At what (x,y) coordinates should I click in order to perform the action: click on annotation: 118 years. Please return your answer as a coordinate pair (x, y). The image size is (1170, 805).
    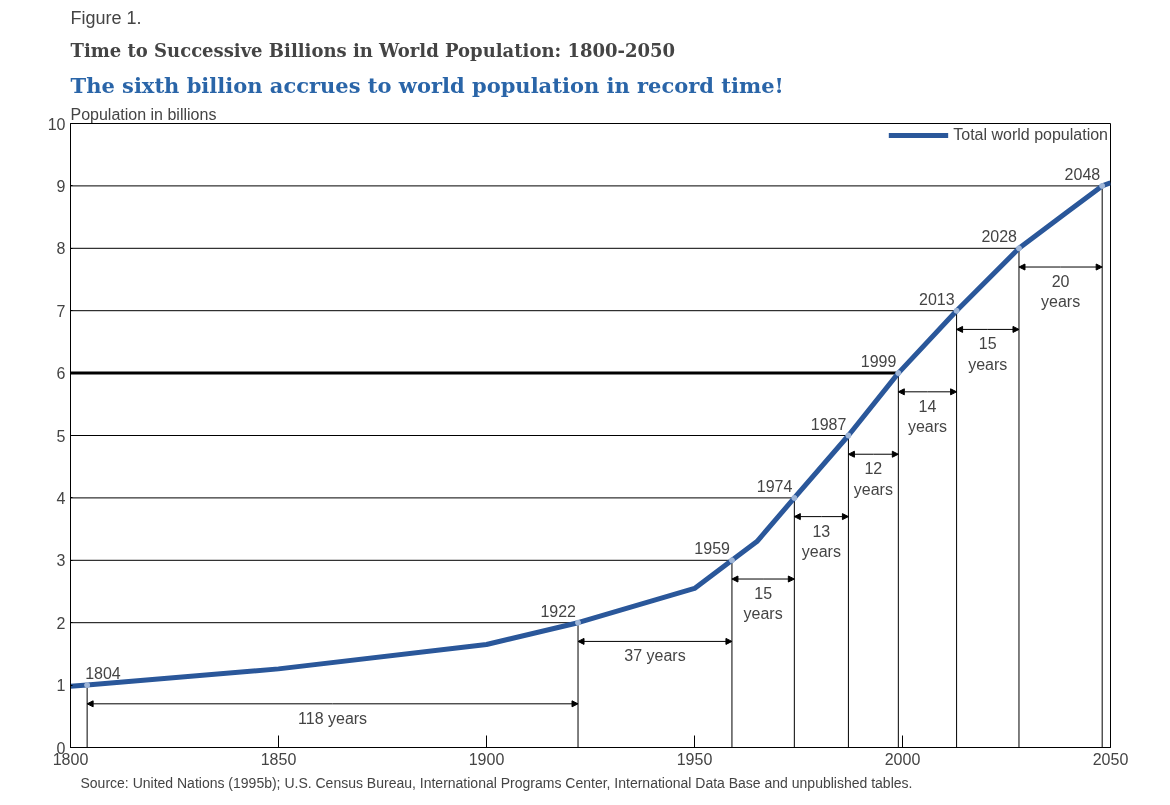
    Looking at the image, I should click on (333, 718).